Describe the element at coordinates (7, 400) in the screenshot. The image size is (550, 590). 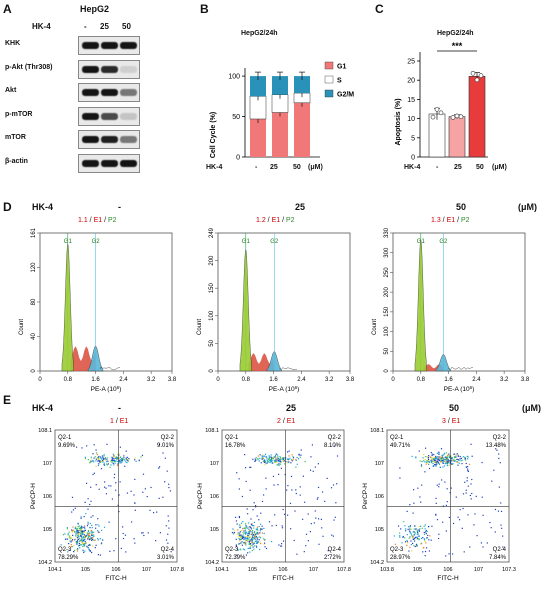
I see `panel-label-e: E` at that location.